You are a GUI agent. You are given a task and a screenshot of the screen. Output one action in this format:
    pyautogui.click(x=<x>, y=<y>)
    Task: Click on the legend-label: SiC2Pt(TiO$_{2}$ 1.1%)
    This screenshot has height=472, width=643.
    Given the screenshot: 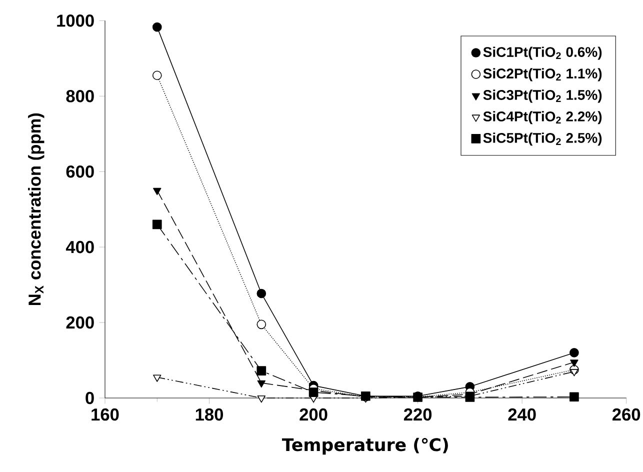 What is the action you would take?
    pyautogui.click(x=542, y=75)
    